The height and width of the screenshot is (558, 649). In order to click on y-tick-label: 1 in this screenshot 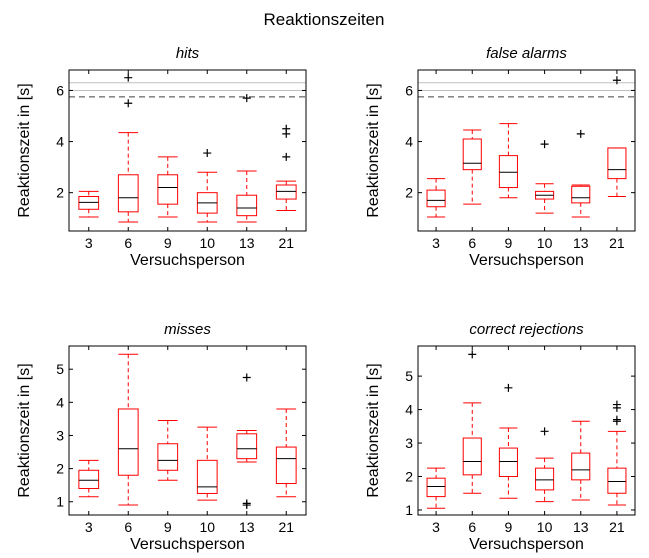, I will do `click(60, 502)`.